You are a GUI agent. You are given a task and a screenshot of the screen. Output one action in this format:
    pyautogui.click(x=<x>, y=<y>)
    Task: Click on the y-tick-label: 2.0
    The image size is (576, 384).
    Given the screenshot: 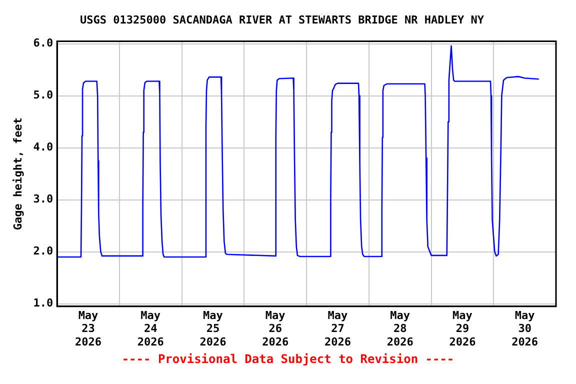 What is the action you would take?
    pyautogui.click(x=43, y=251)
    